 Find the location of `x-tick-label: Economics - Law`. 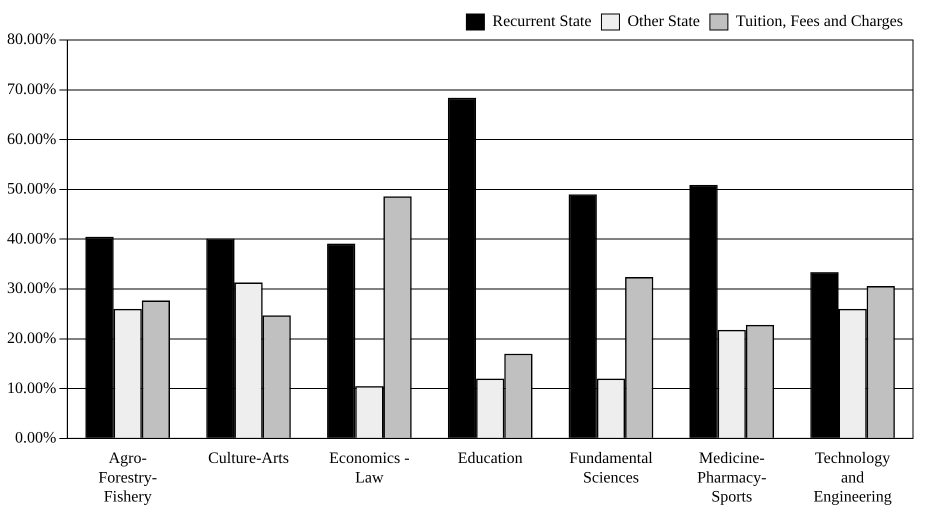

x-tick-label: Economics - Law is located at coordinates (369, 468).